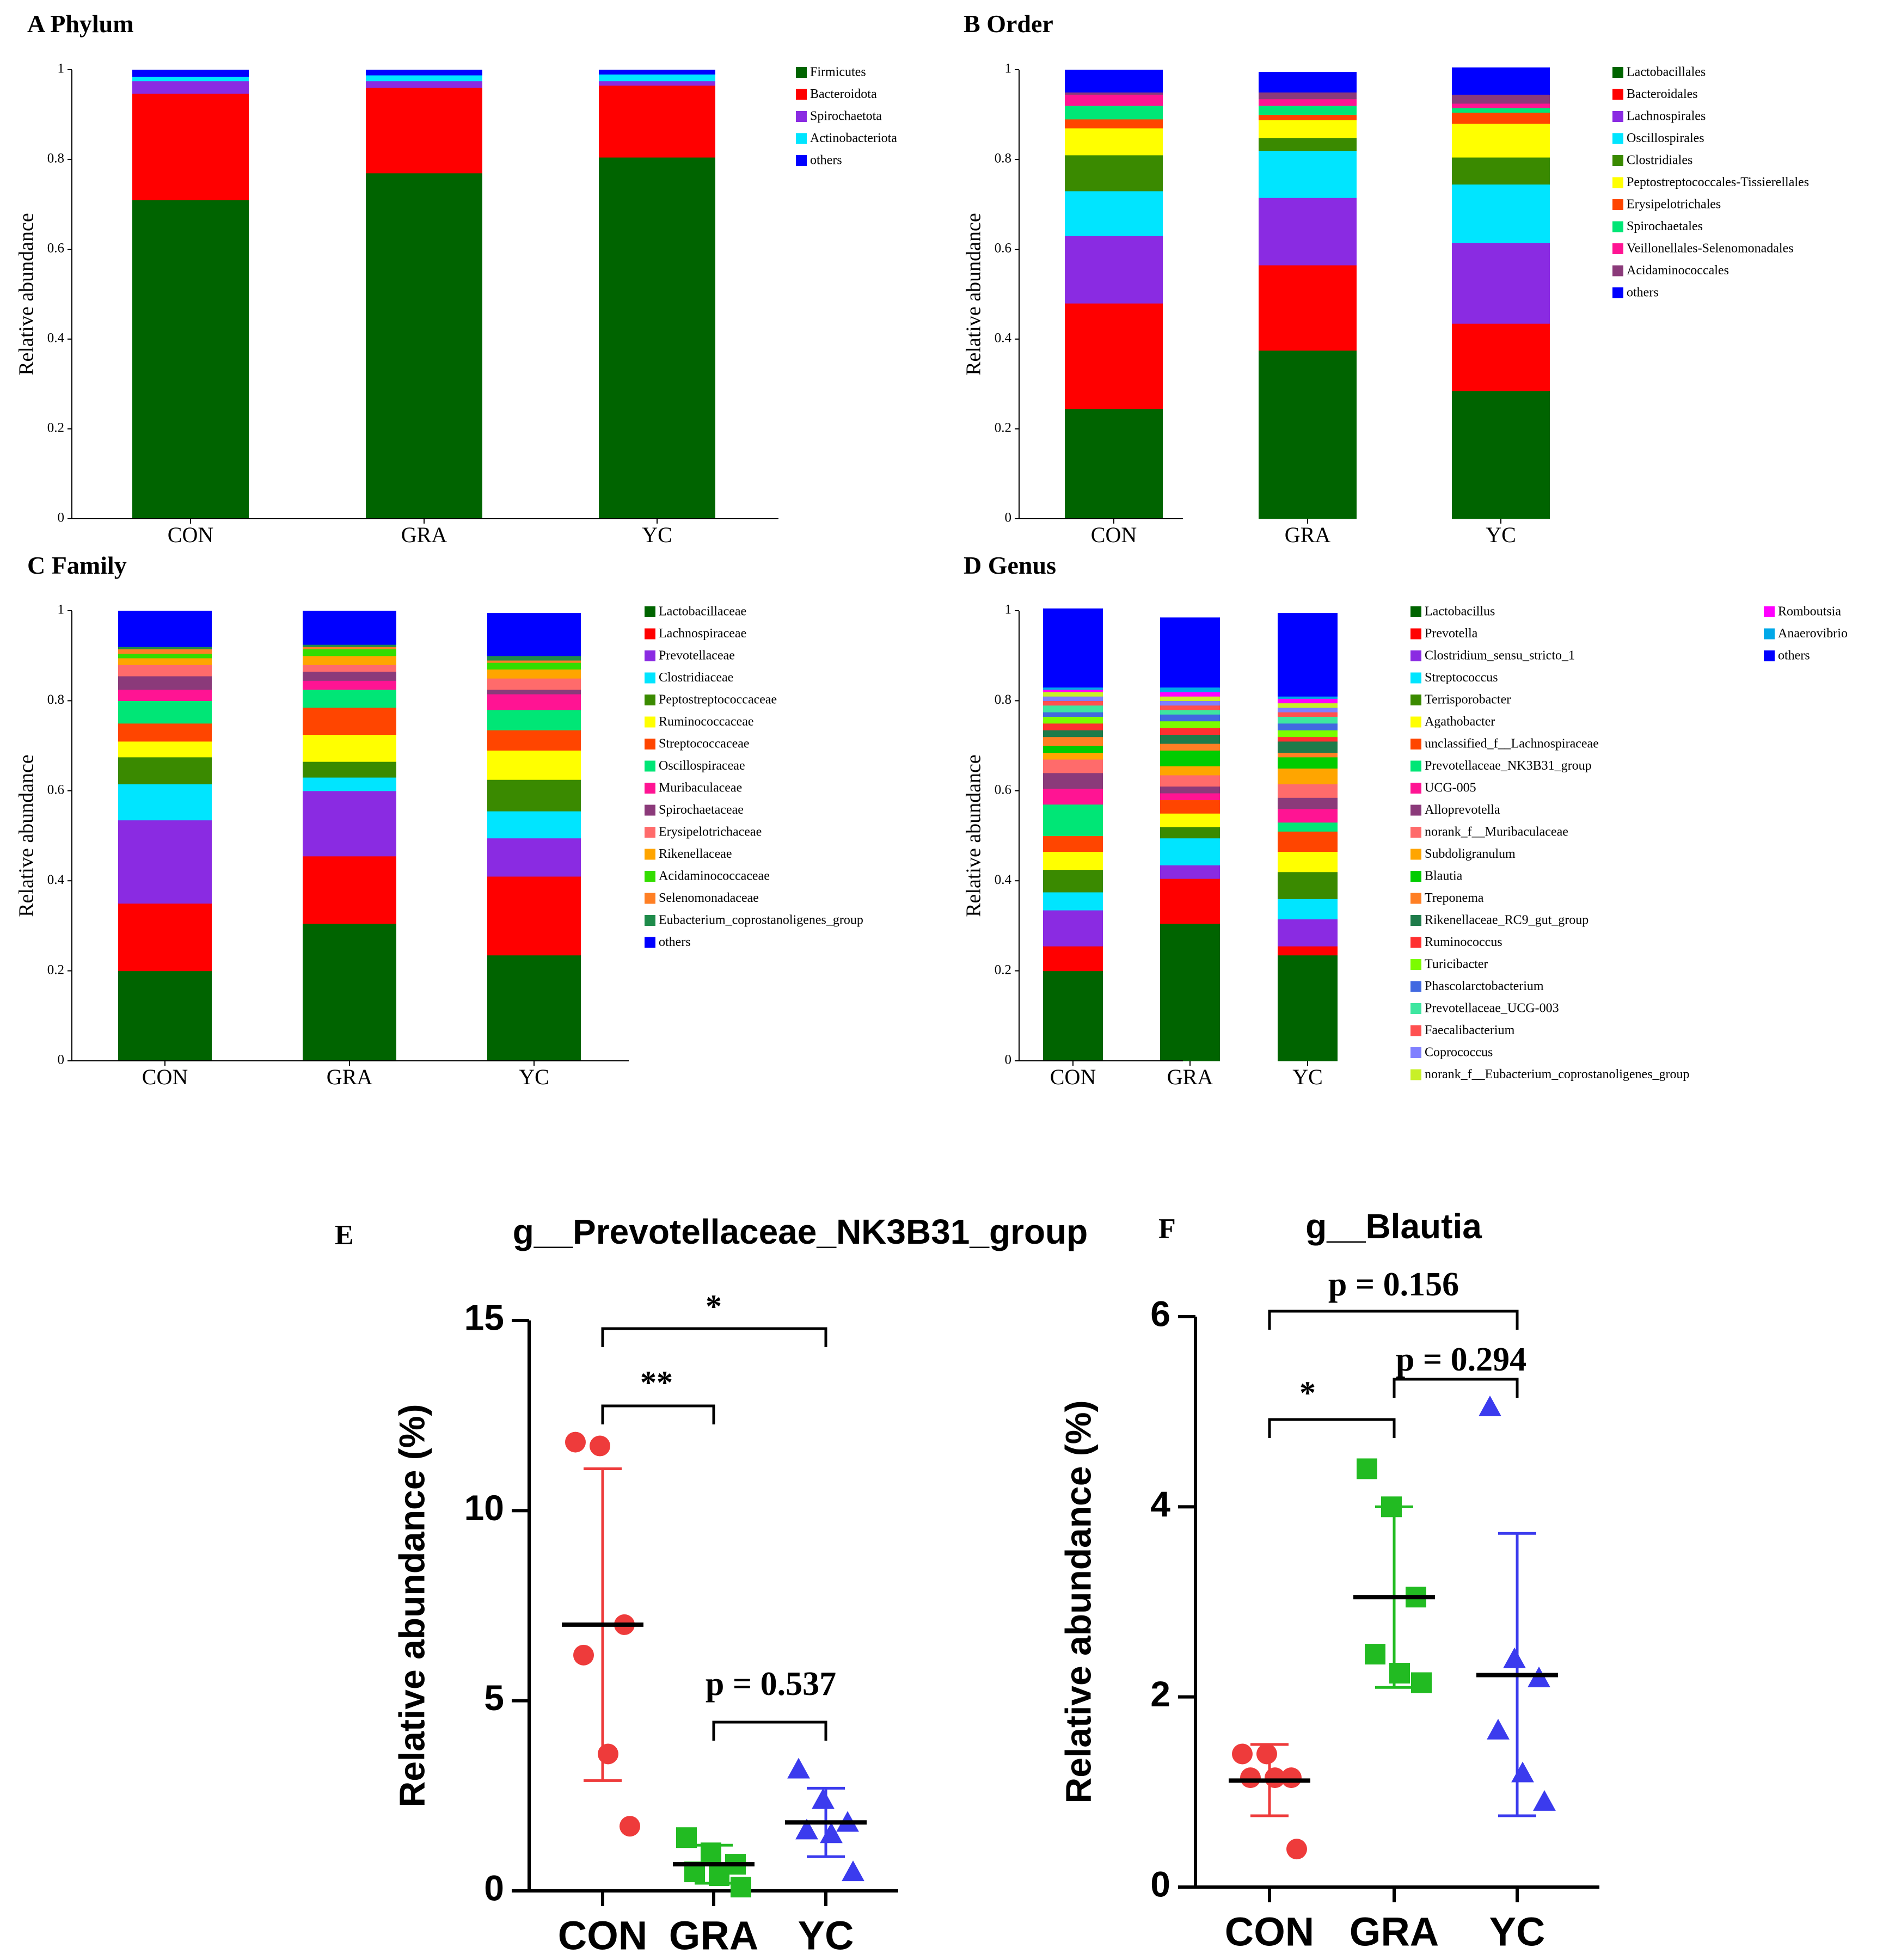 This screenshot has height=1960, width=1889. I want to click on significance-bracket: *, so click(1332, 1406).